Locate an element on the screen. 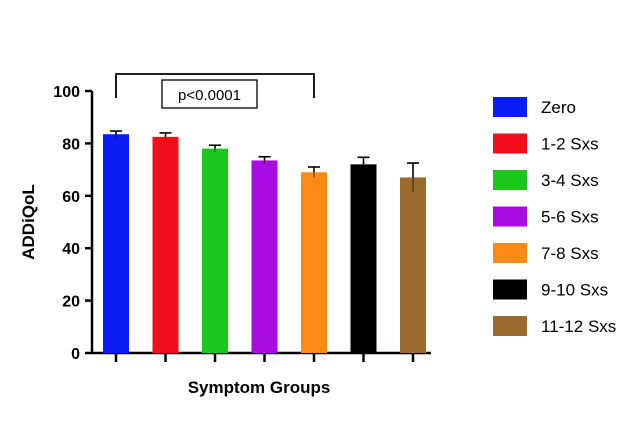 The height and width of the screenshot is (428, 640). legend-label-4: 5-6 Sxs is located at coordinates (570, 217).